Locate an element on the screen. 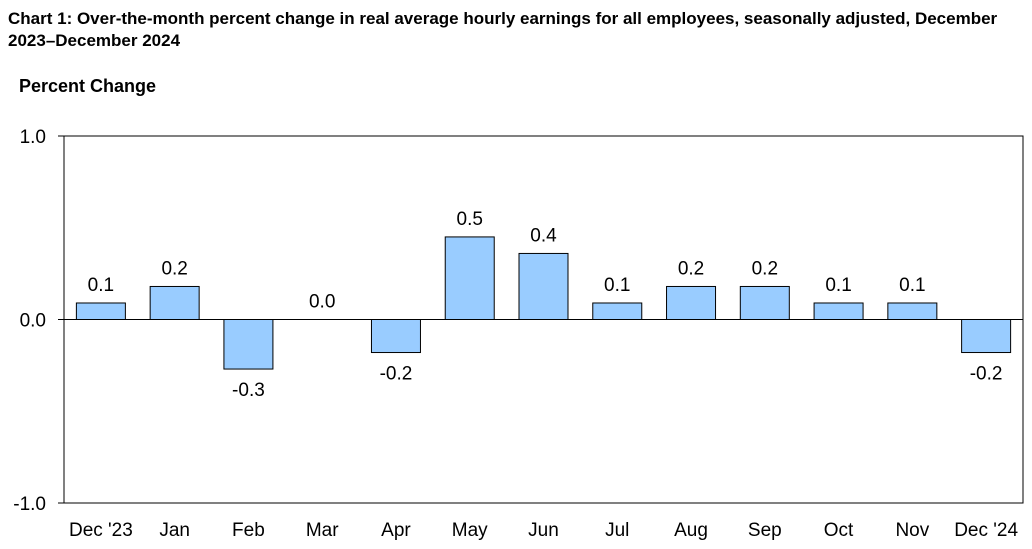 The image size is (1032, 549). data-label-1: 0.2 is located at coordinates (174, 268).